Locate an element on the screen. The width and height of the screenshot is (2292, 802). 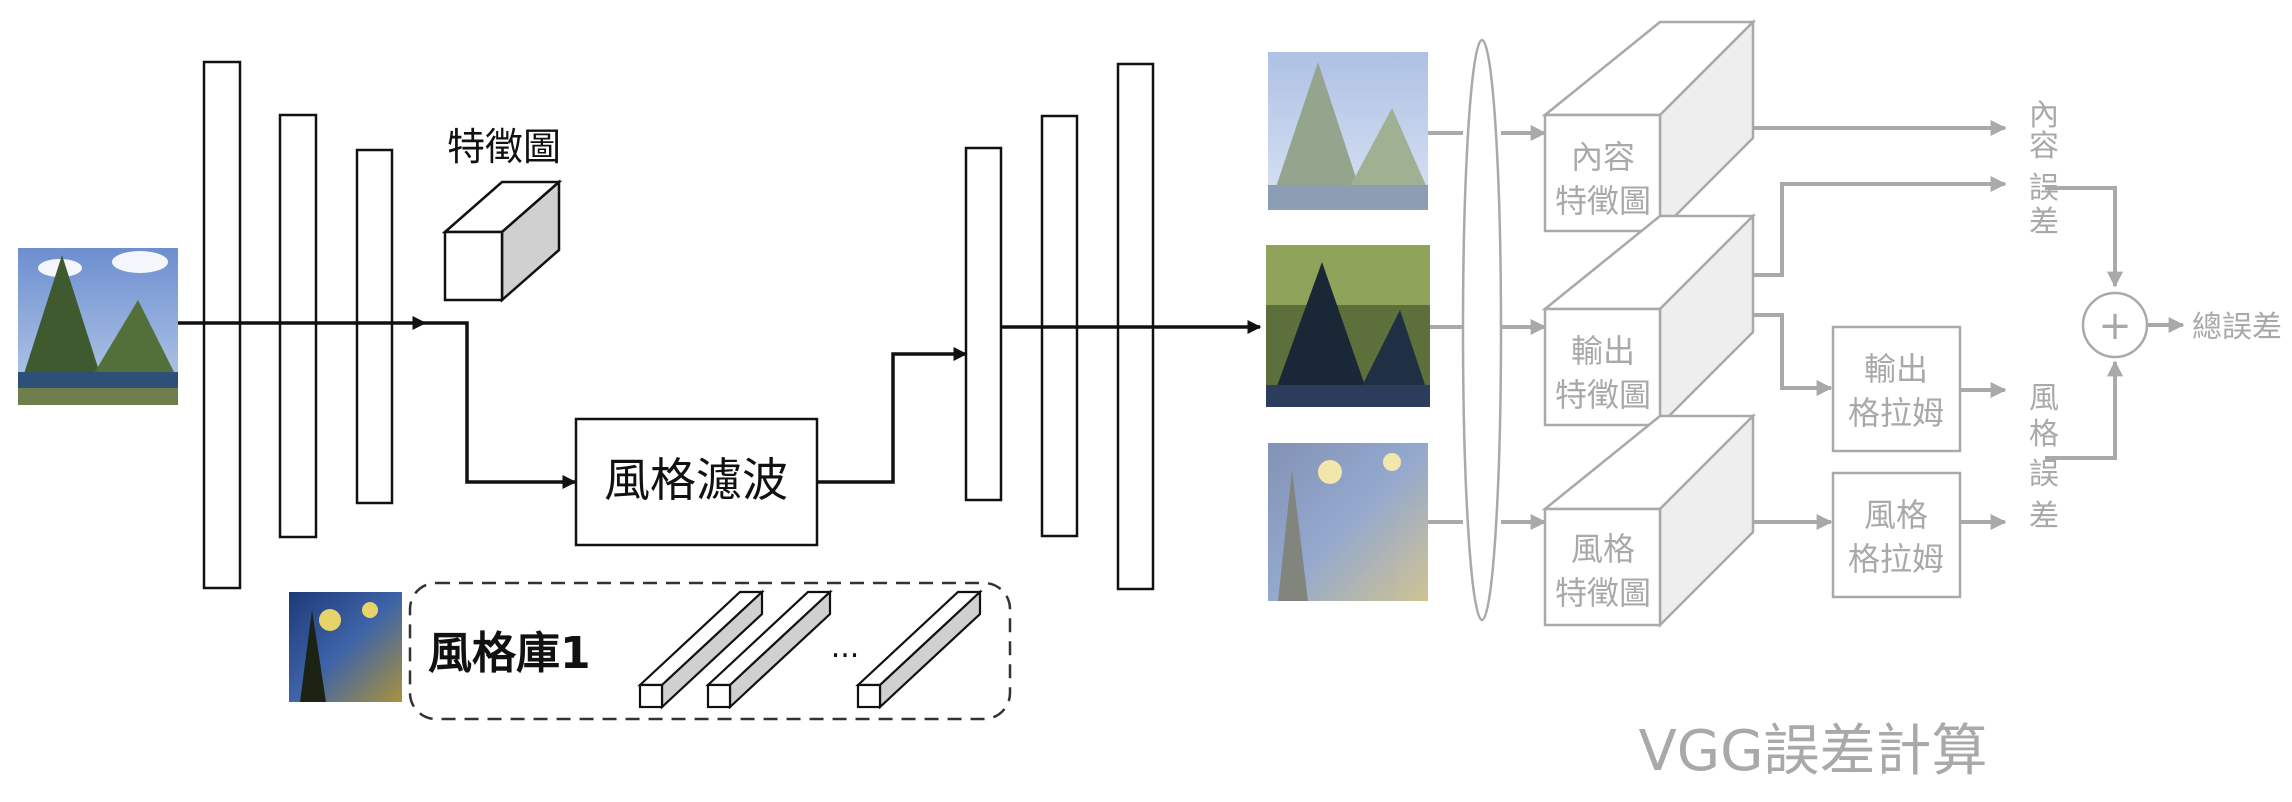
output-feature-cube is located at coordinates (1649, 320).